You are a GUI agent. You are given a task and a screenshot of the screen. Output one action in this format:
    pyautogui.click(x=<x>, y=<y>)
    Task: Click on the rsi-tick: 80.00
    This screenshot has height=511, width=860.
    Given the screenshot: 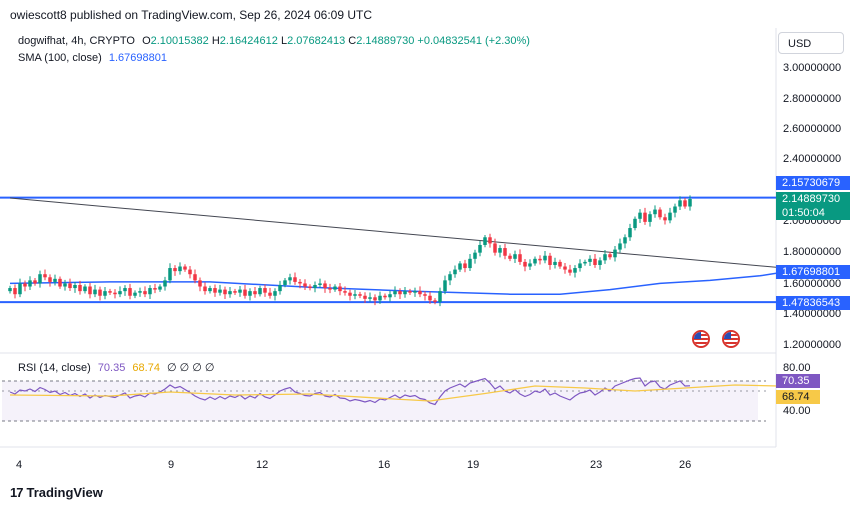 What is the action you would take?
    pyautogui.click(x=797, y=368)
    